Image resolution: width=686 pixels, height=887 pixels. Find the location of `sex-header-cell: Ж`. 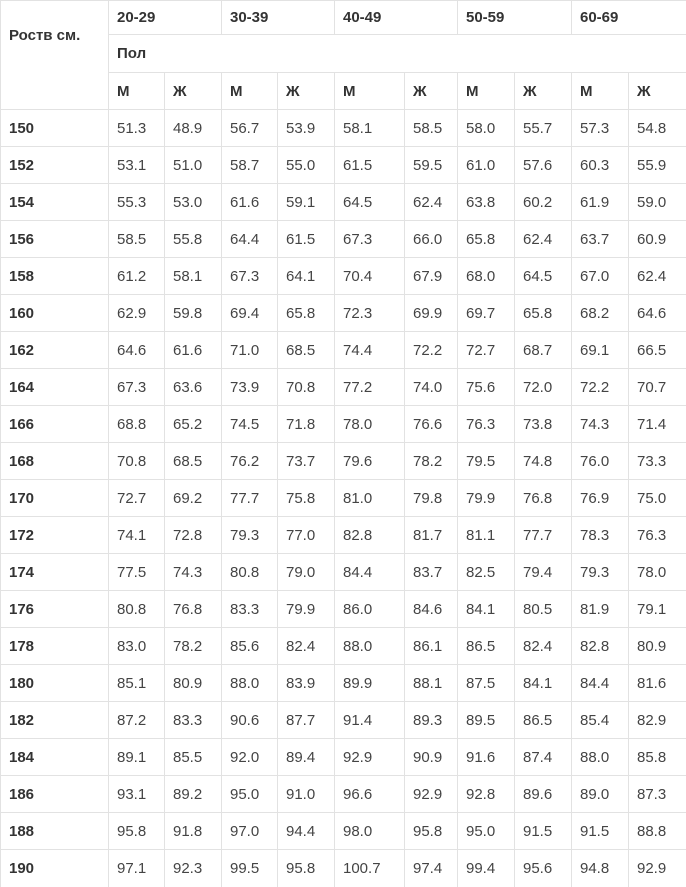

sex-header-cell: Ж is located at coordinates (306, 91).